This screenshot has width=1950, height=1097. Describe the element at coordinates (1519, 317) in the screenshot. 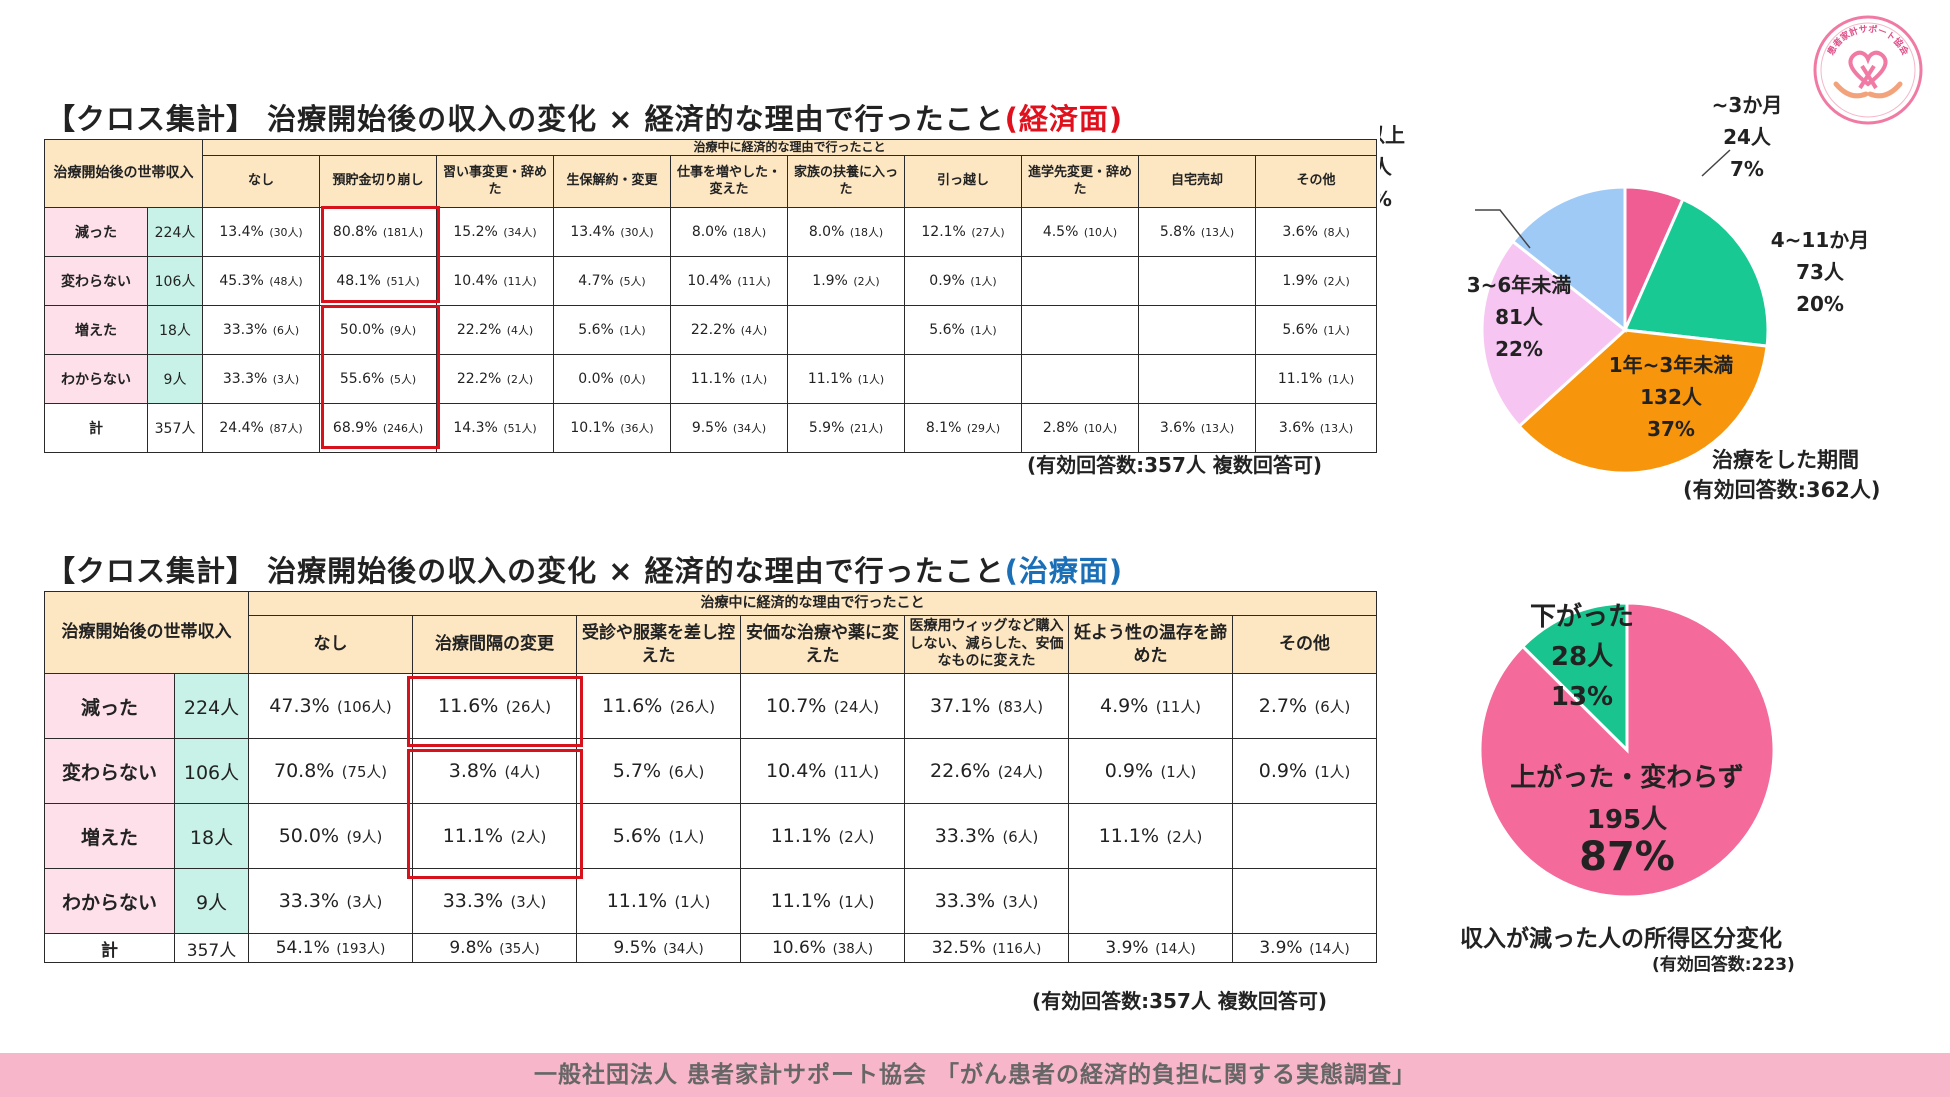

I see `slice-label: 3~6年未満 81人 22%` at that location.